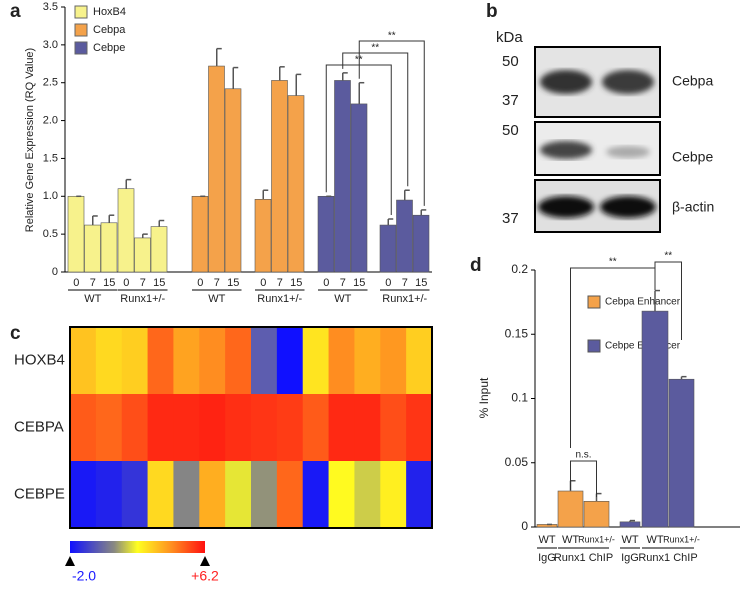 The width and height of the screenshot is (751, 590). Describe the element at coordinates (547, 558) in the screenshot. I see `group-label: IgG` at that location.